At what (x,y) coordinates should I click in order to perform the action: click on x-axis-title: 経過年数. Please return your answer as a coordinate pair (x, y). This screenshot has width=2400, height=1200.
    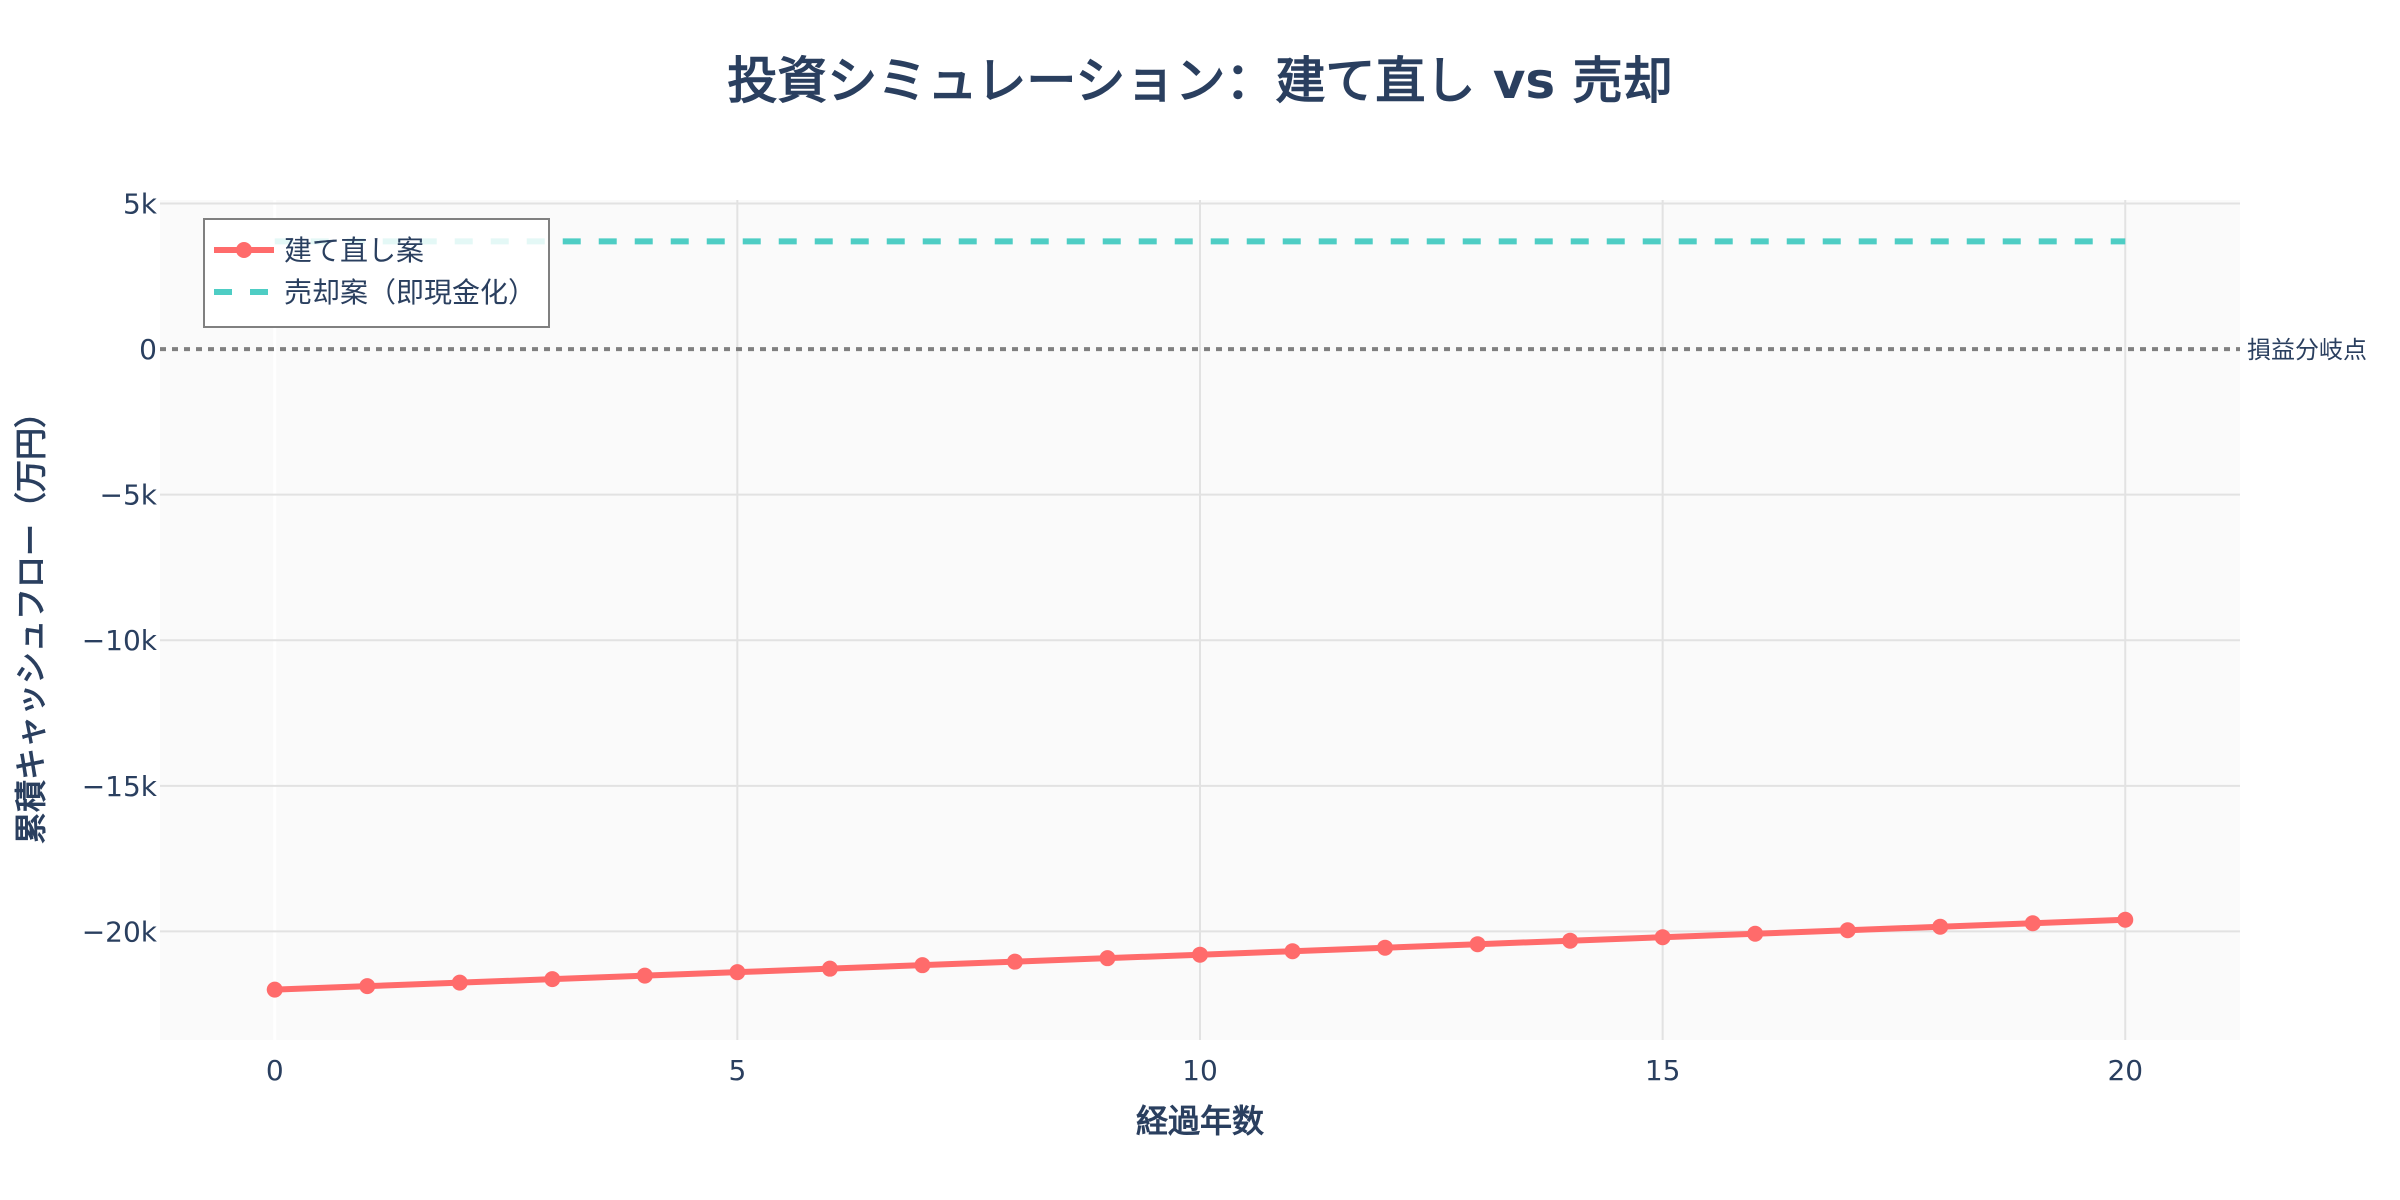
    Looking at the image, I should click on (1200, 1121).